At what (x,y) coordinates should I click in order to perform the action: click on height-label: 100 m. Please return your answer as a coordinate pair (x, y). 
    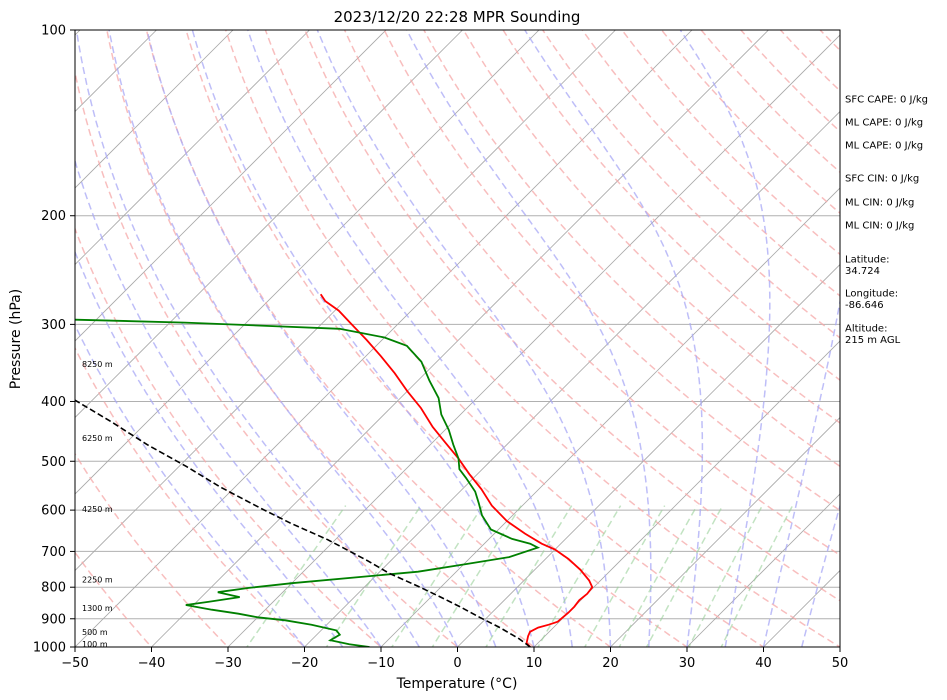
    Looking at the image, I should click on (95, 644).